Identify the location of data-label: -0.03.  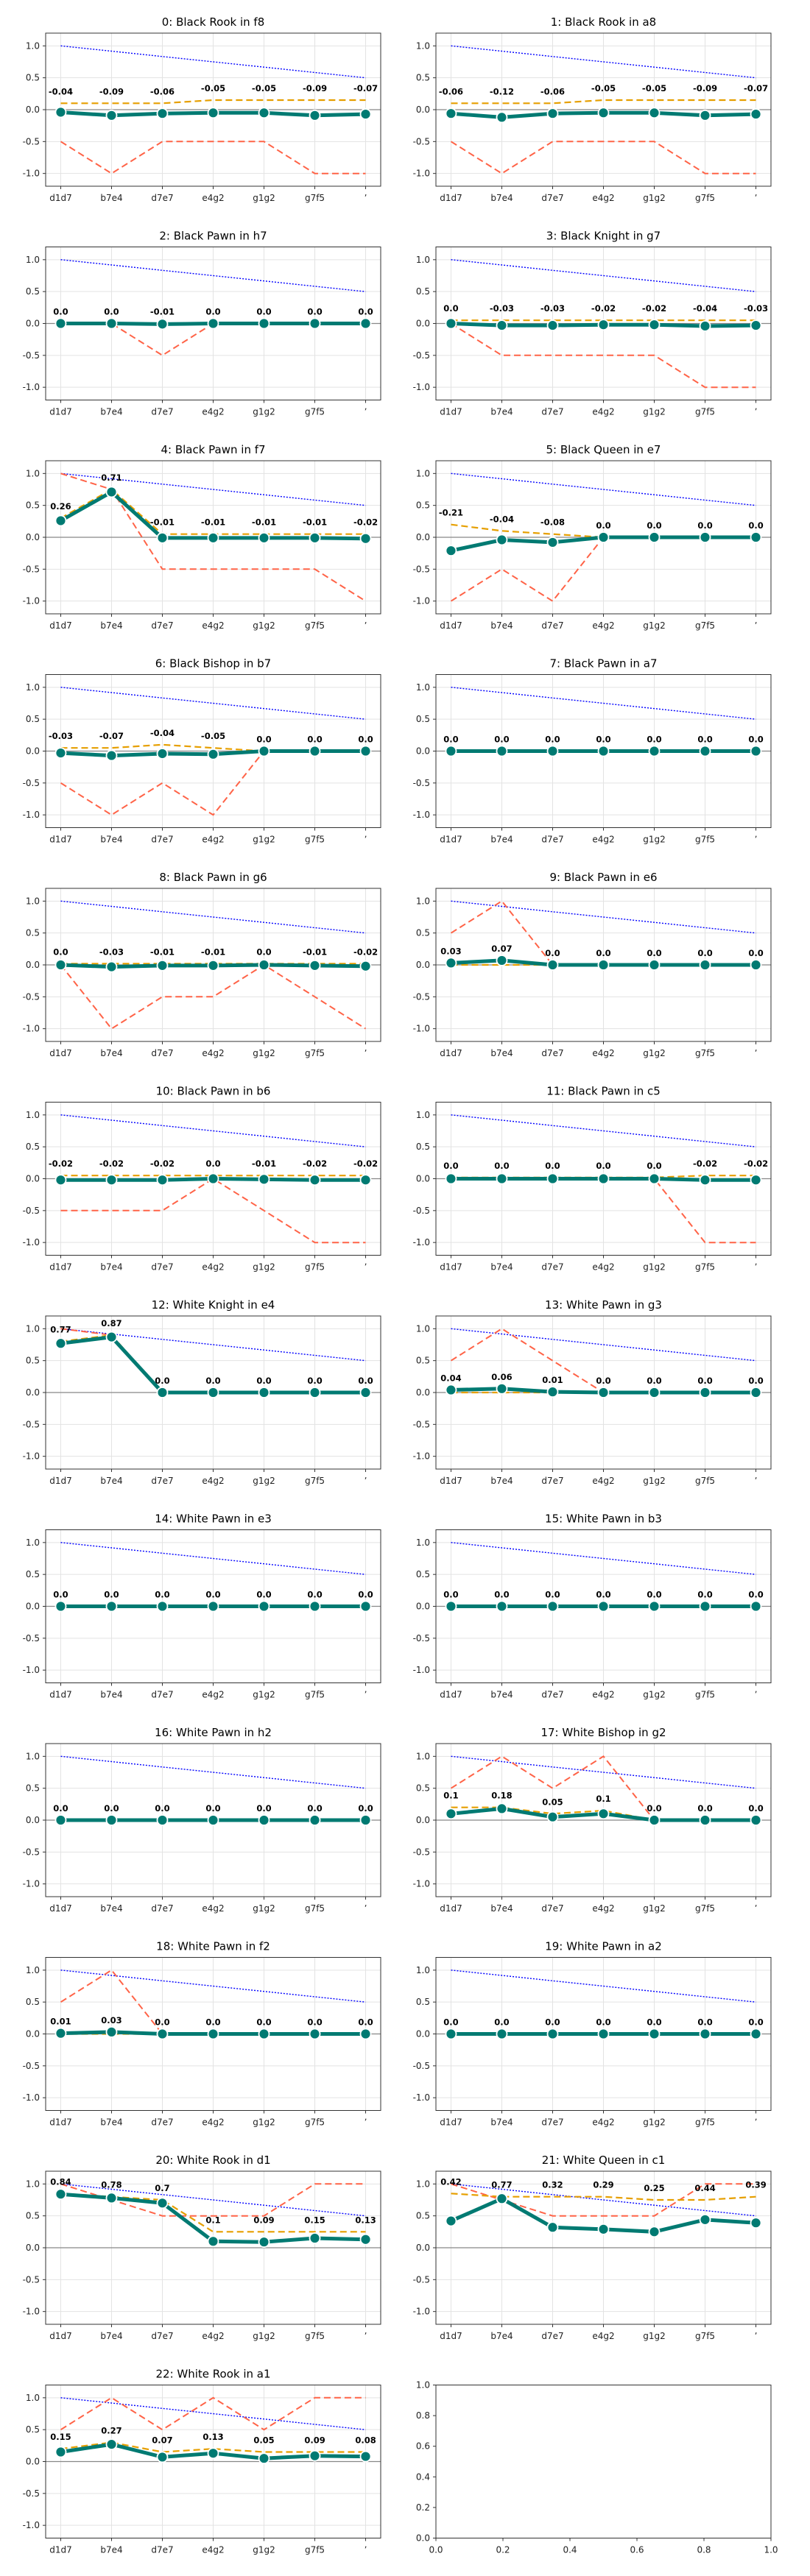
(552, 308).